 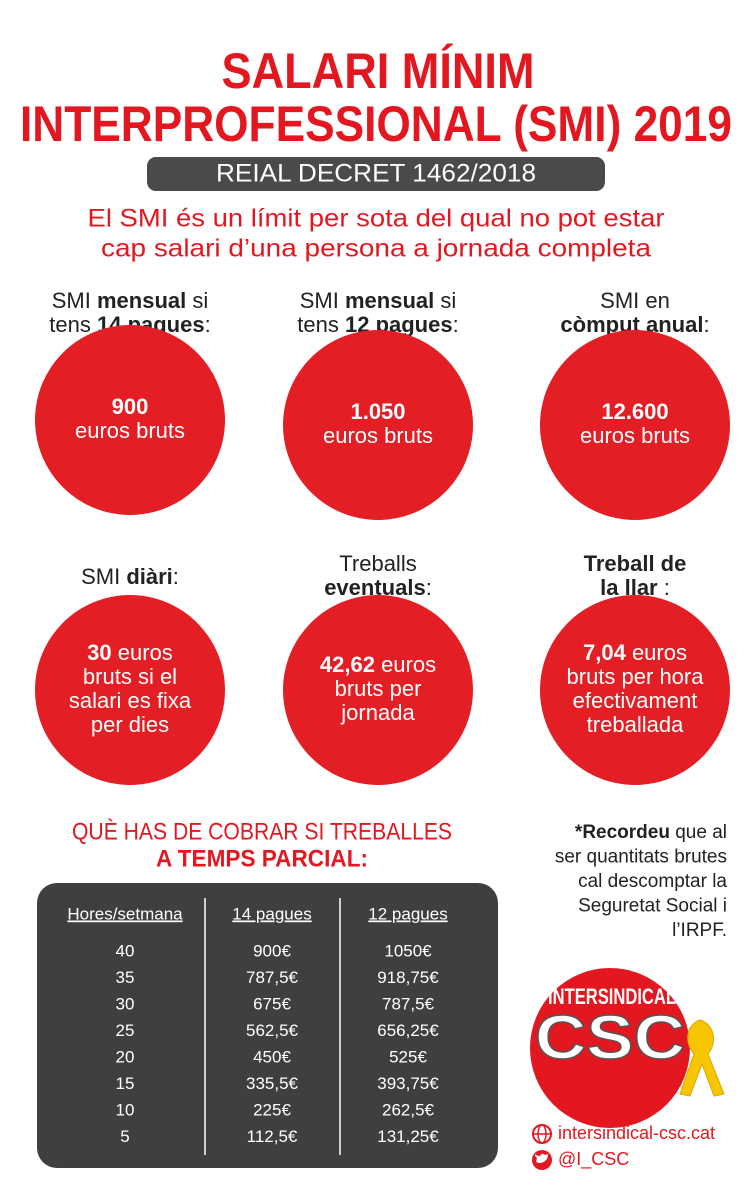 I want to click on card-amount-part: bruts per, so click(x=378, y=688).